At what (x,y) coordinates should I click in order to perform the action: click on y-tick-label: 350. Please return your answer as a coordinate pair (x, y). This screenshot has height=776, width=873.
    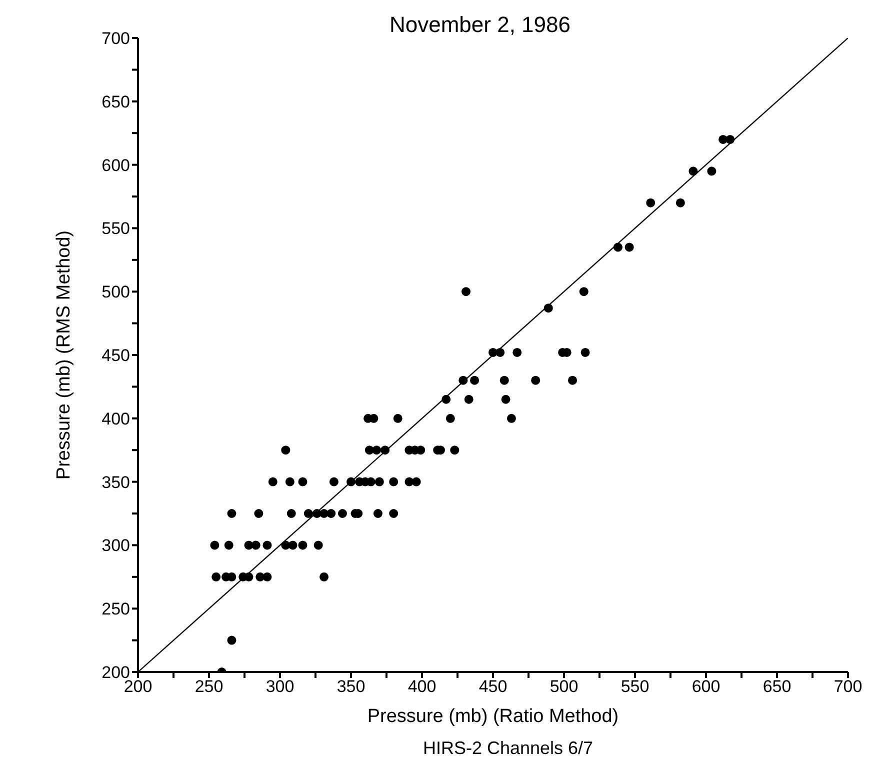
    Looking at the image, I should click on (116, 482).